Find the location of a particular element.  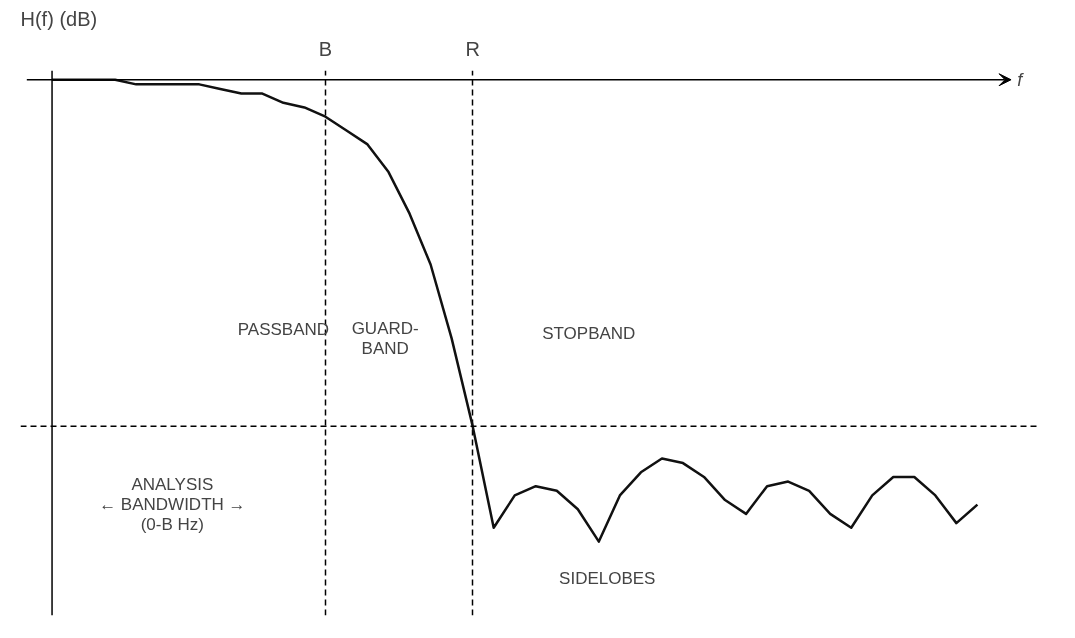

y-axis-title: H(f) (dB) is located at coordinates (59, 18).